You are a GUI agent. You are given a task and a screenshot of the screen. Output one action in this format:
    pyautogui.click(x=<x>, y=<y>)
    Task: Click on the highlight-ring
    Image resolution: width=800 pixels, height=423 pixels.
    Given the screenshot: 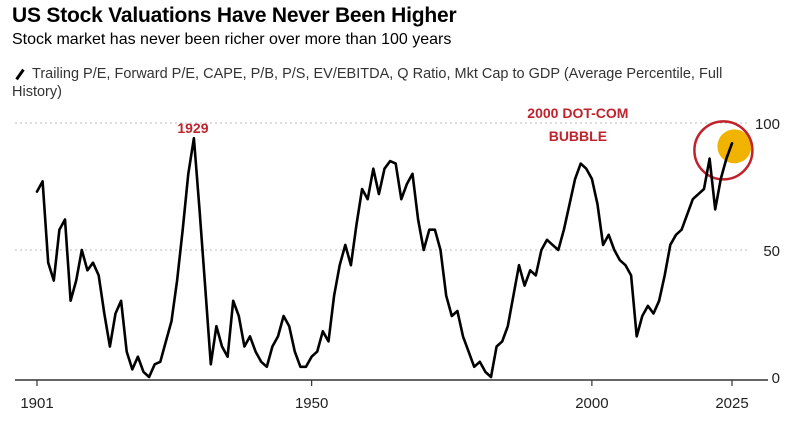 What is the action you would take?
    pyautogui.click(x=723, y=150)
    